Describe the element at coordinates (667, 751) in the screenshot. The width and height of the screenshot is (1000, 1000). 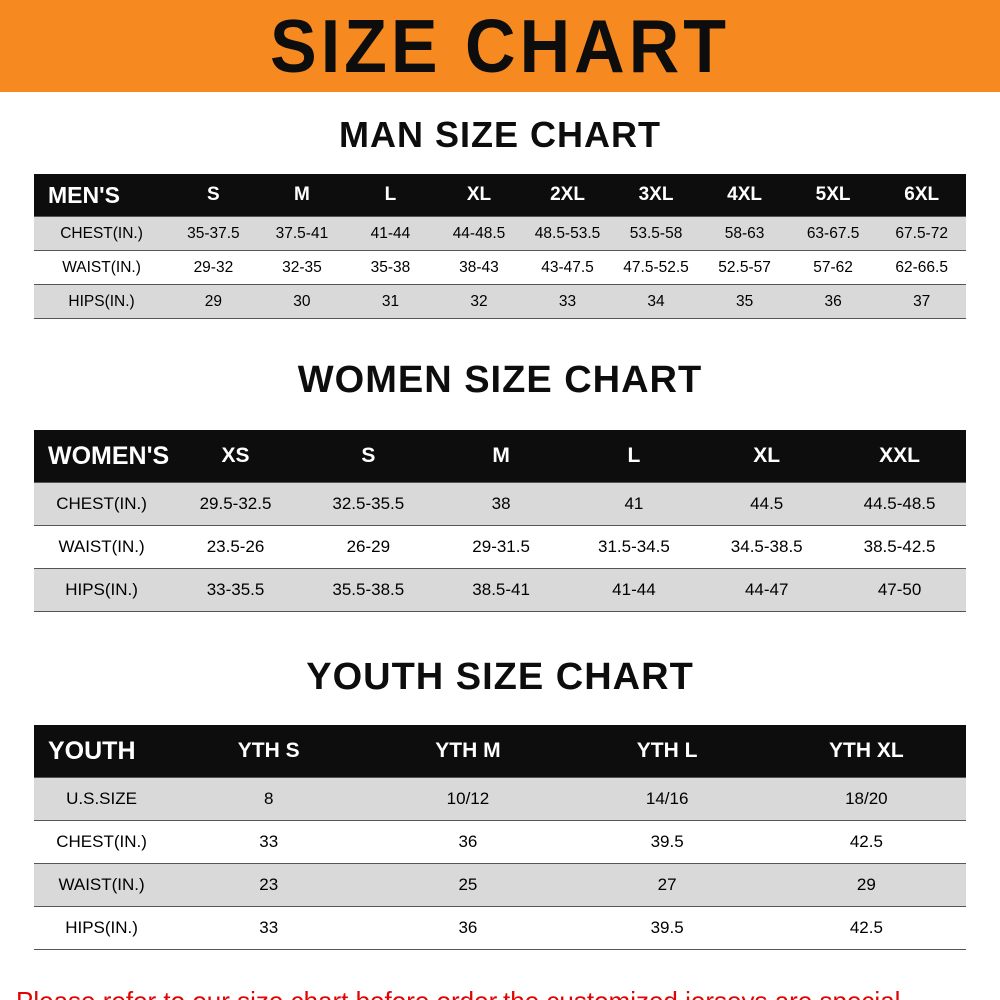
I see `column-header: YTH L` at that location.